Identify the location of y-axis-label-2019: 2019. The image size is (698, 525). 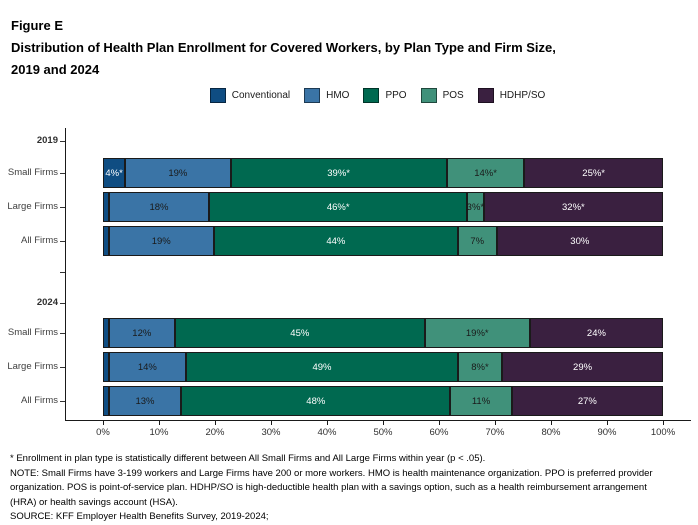
(47, 140).